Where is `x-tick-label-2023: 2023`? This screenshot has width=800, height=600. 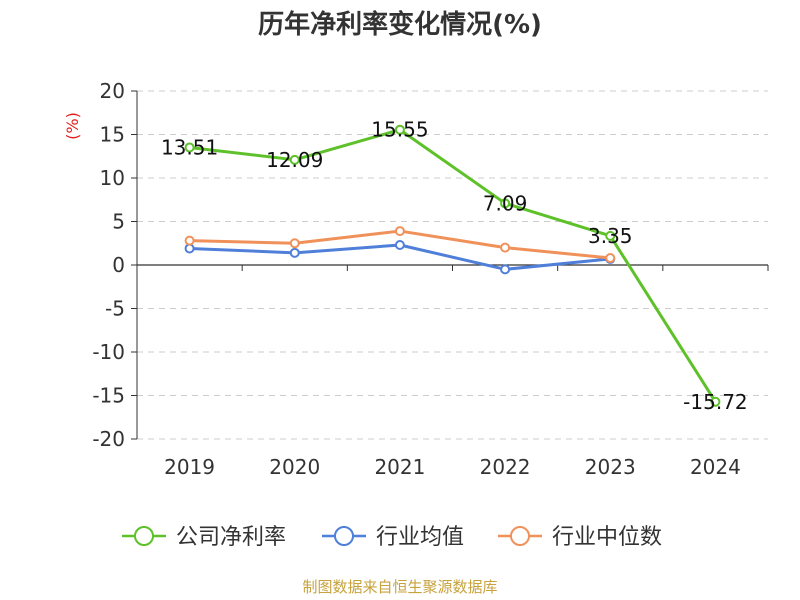 x-tick-label-2023: 2023 is located at coordinates (610, 467).